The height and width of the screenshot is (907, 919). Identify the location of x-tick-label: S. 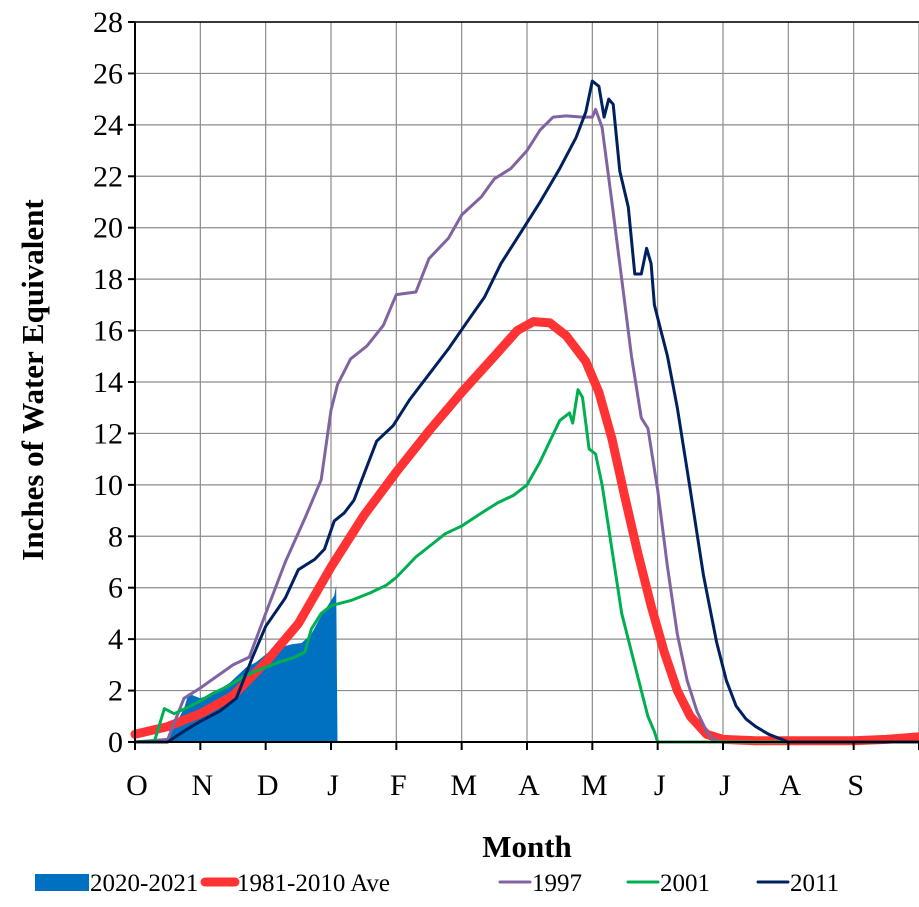
(855, 785).